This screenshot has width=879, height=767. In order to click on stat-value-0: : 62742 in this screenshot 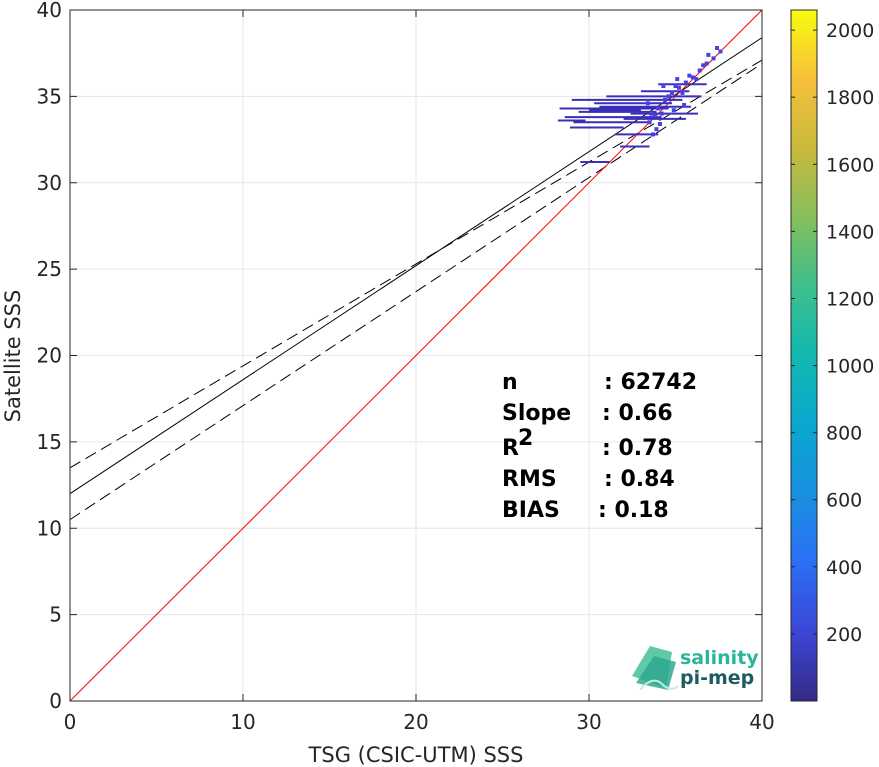, I will do `click(650, 382)`.